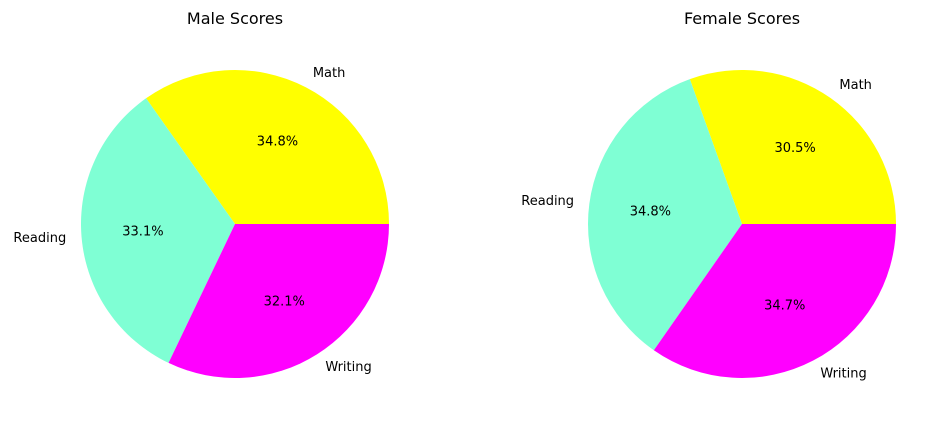 Image resolution: width=945 pixels, height=427 pixels. Describe the element at coordinates (784, 305) in the screenshot. I see `percent-label: 34.7%` at that location.